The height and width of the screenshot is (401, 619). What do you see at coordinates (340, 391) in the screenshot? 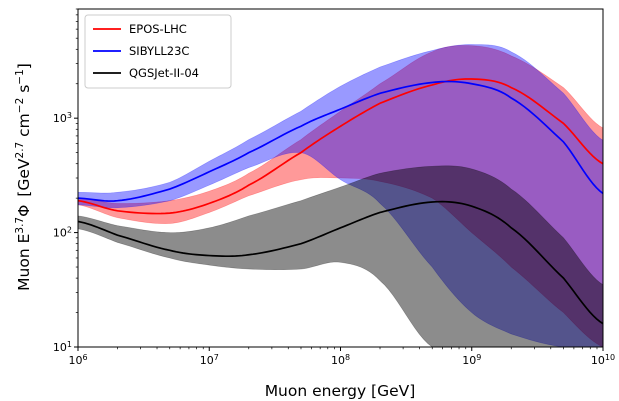
I see `x-axis-label: Muon energy [GeV]` at bounding box center [340, 391].